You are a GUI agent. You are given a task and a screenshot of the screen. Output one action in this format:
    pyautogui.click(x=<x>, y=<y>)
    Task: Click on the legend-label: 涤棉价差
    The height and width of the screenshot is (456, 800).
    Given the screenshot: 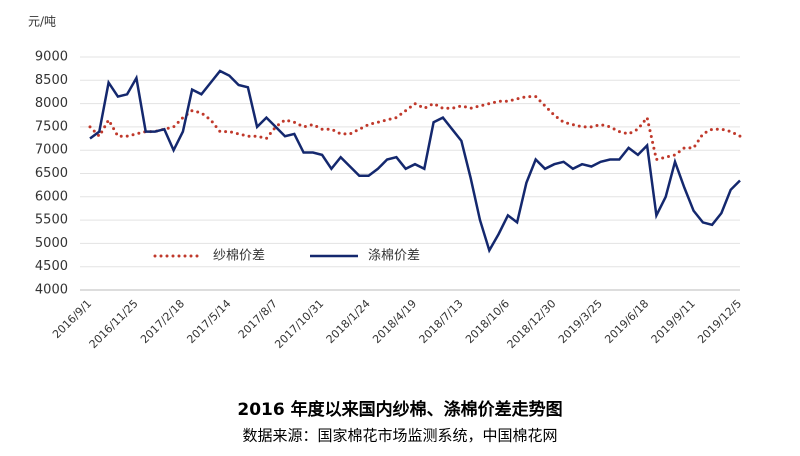 What is the action you would take?
    pyautogui.click(x=394, y=256)
    